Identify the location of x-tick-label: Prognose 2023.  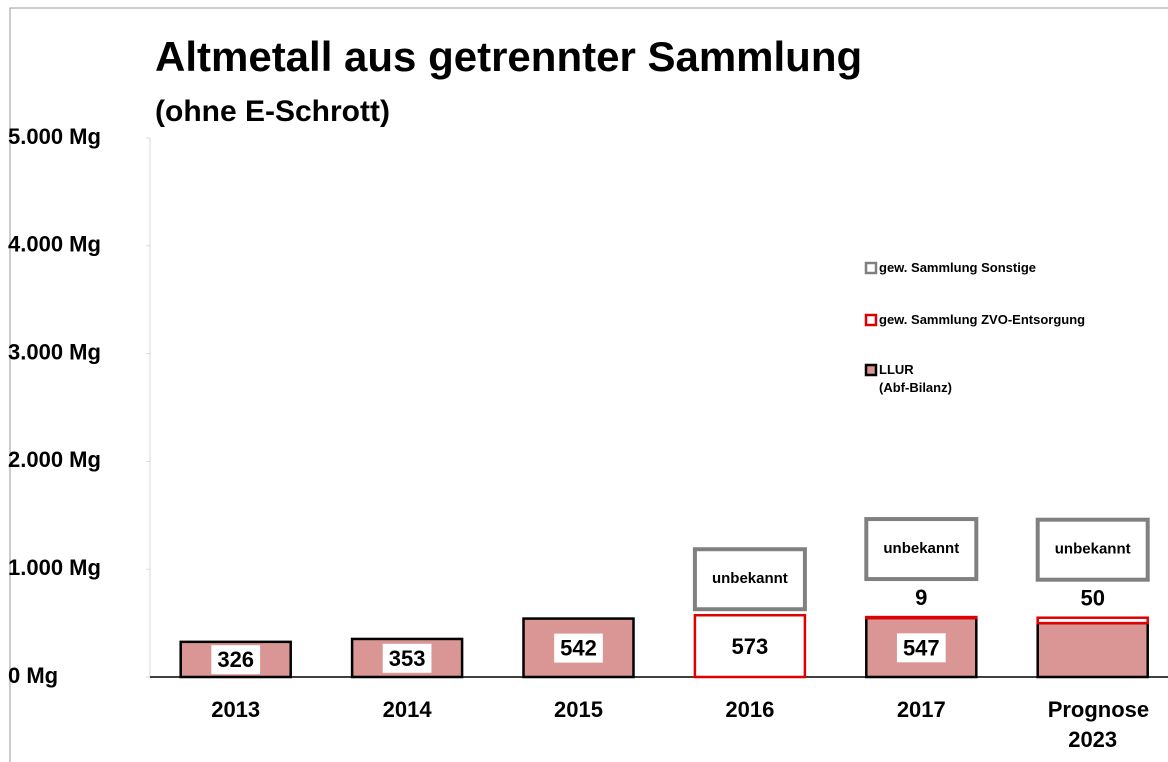
(1098, 724).